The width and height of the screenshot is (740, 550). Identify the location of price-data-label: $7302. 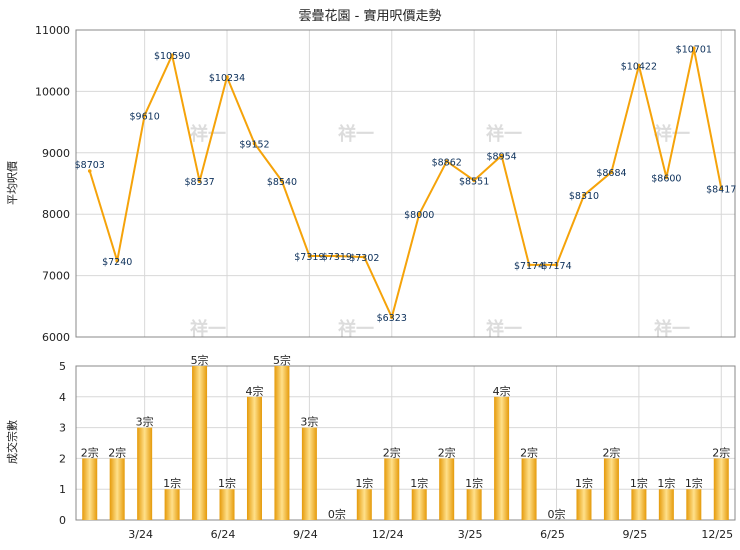
(364, 258).